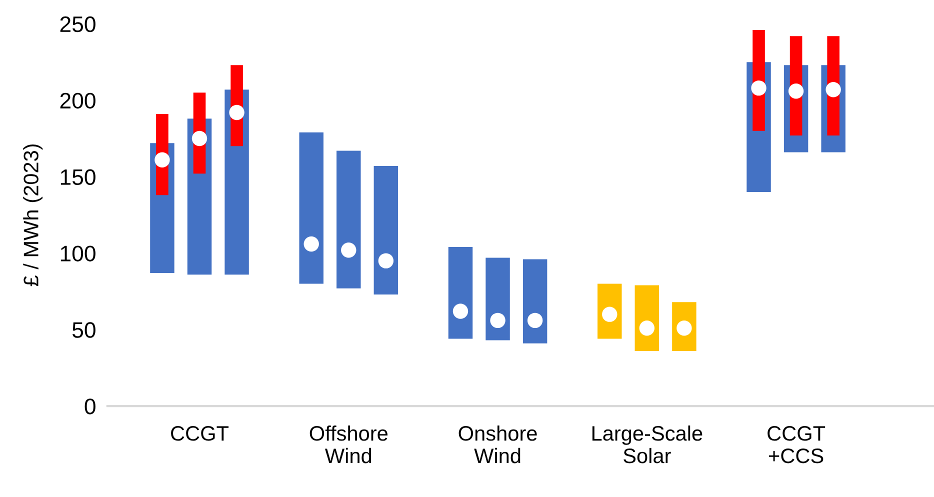  I want to click on x-tick-label: CCGT +CCS, so click(797, 445).